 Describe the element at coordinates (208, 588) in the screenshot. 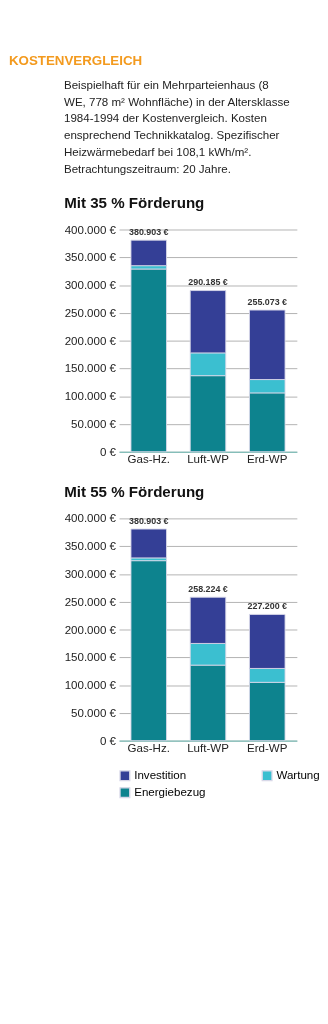

I see `total-label: 258.224 €` at that location.